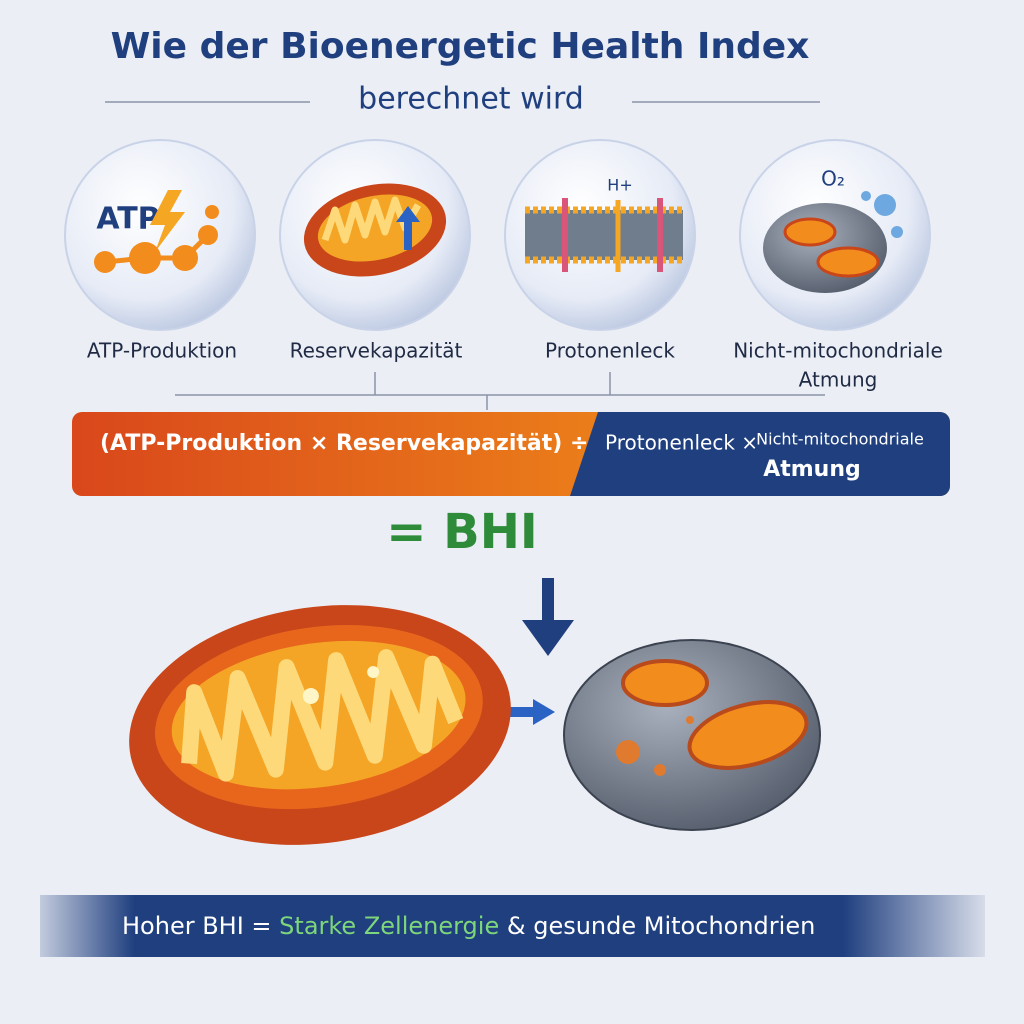  What do you see at coordinates (610, 351) in the screenshot?
I see `component-label: Protonenleck` at bounding box center [610, 351].